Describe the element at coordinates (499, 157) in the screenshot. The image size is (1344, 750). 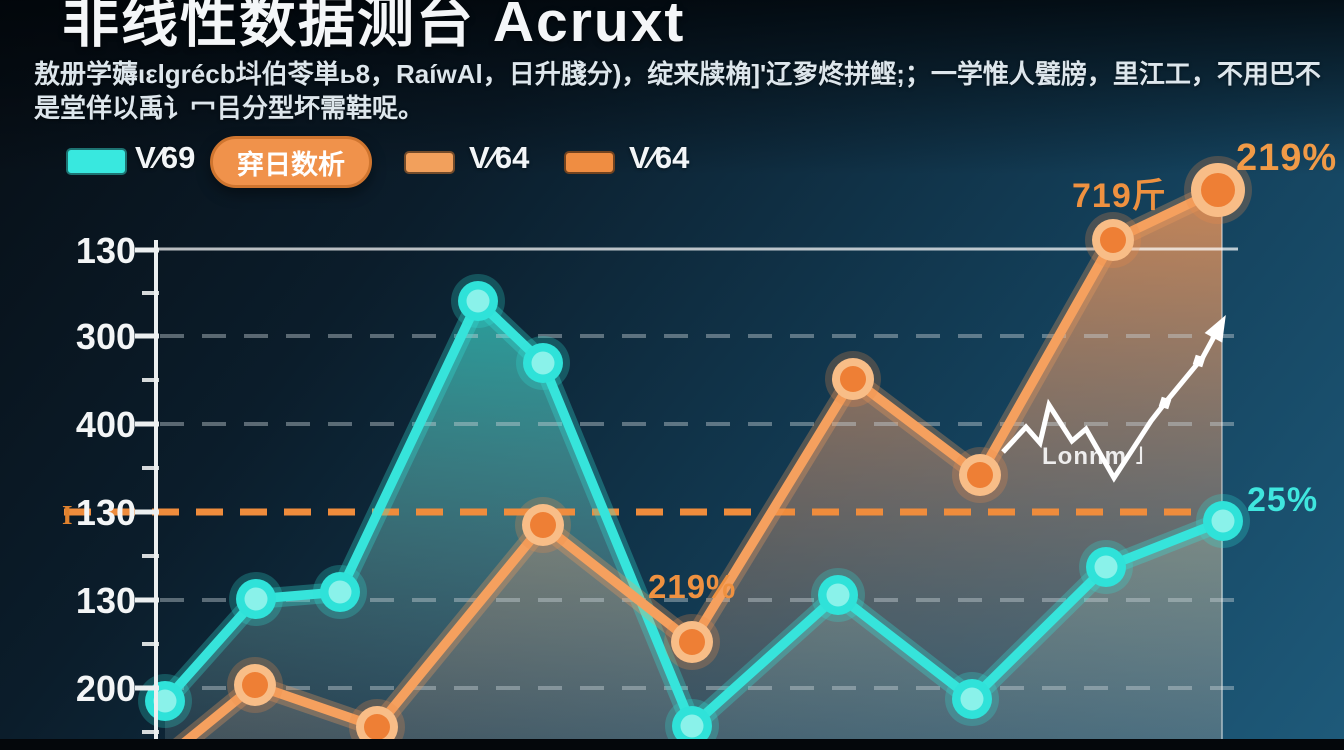
I see `legend-label-orange-1: V⁄64` at that location.